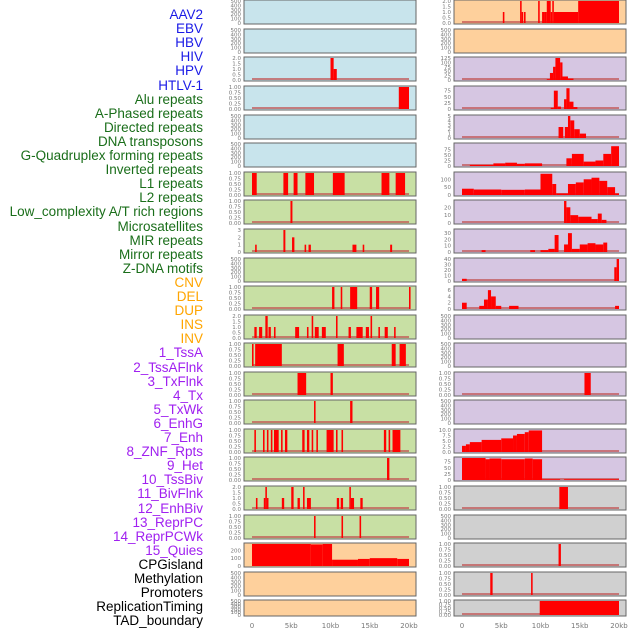 The image size is (630, 630). What do you see at coordinates (447, 216) in the screenshot?
I see `y-tick-label: 10` at bounding box center [447, 216].